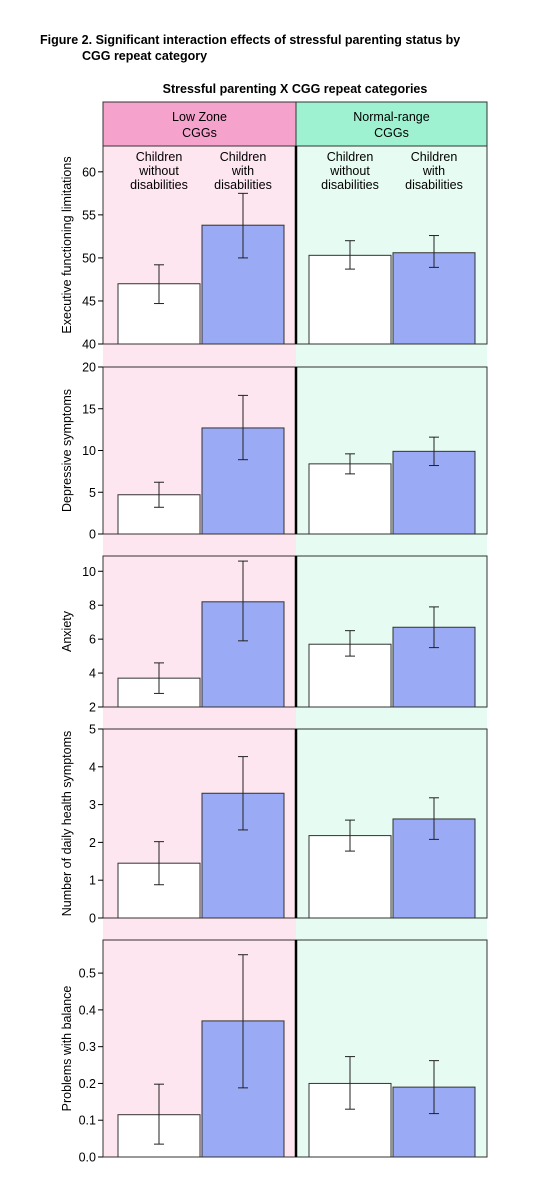 Image resolution: width=555 pixels, height=1200 pixels. What do you see at coordinates (89, 572) in the screenshot?
I see `y-tick-label-2-4: 10` at bounding box center [89, 572].